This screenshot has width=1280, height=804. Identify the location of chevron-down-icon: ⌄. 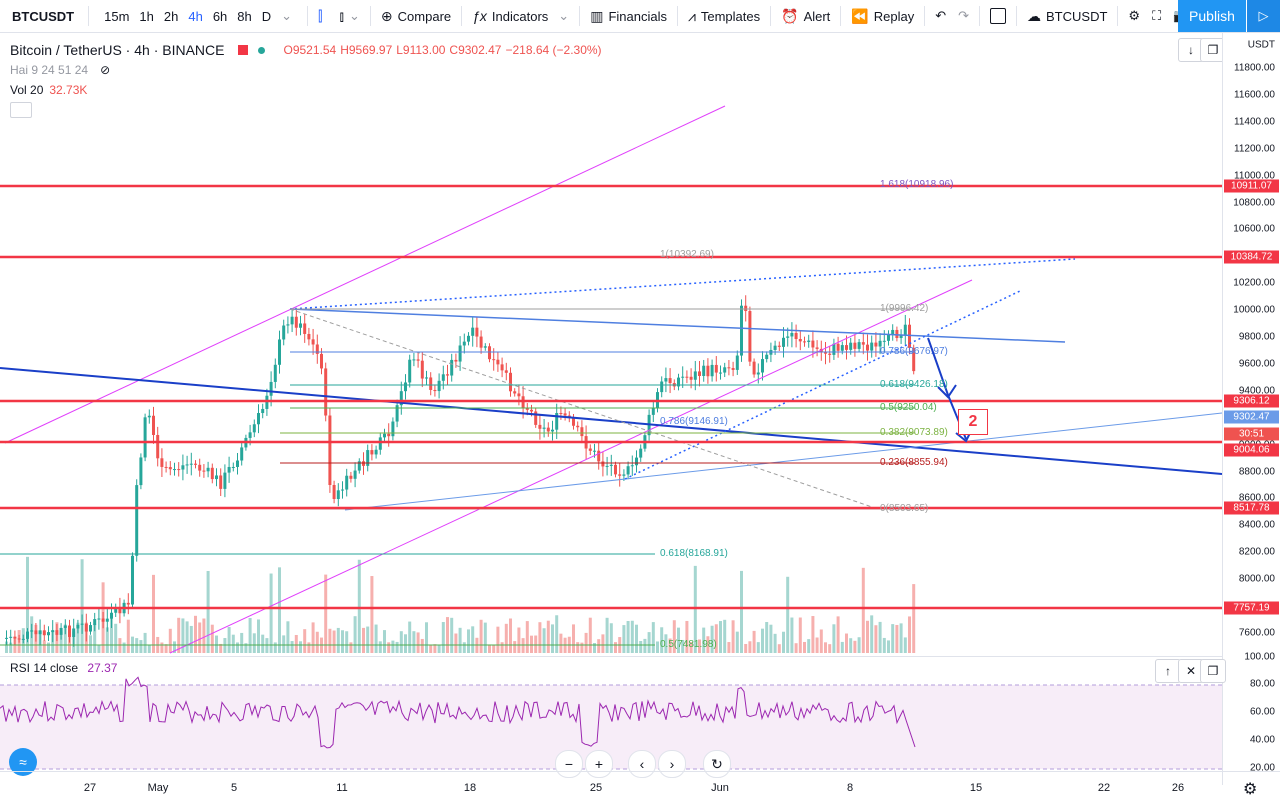
(287, 15).